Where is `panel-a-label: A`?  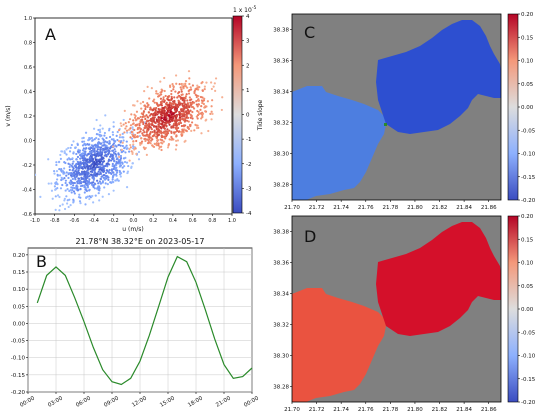 panel-a-label: A is located at coordinates (50, 34).